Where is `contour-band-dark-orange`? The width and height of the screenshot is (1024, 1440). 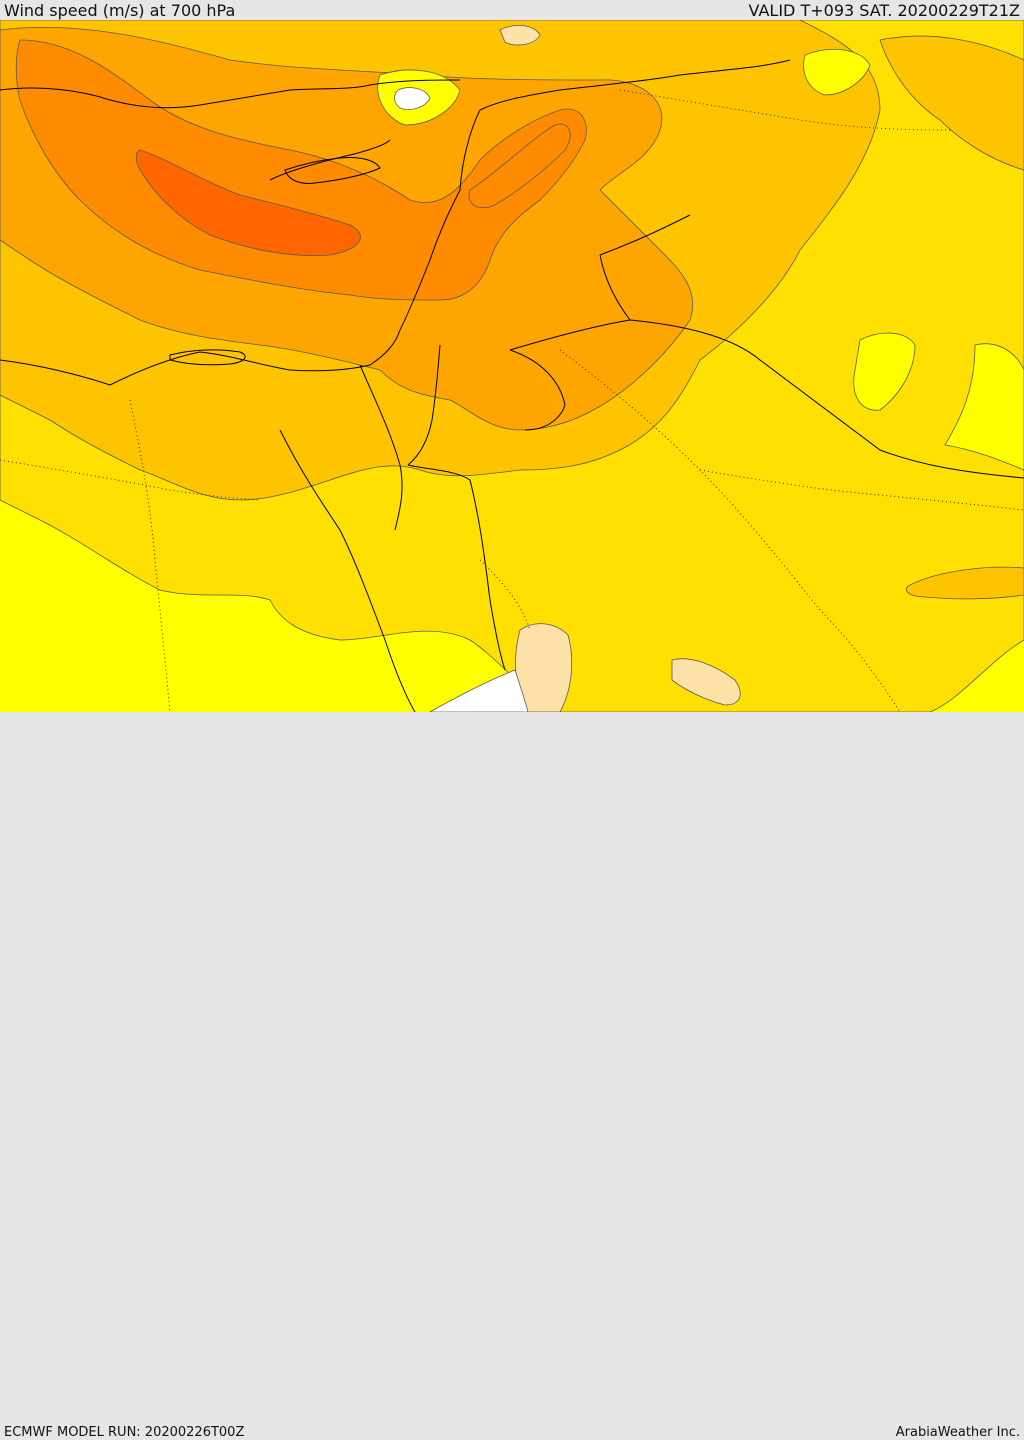 contour-band-dark-orange is located at coordinates (301, 170).